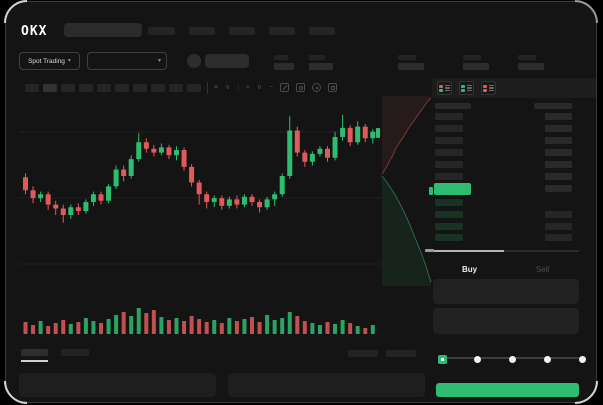 This screenshot has width=603, height=405. Describe the element at coordinates (442, 359) in the screenshot. I see `slider-handle` at that location.